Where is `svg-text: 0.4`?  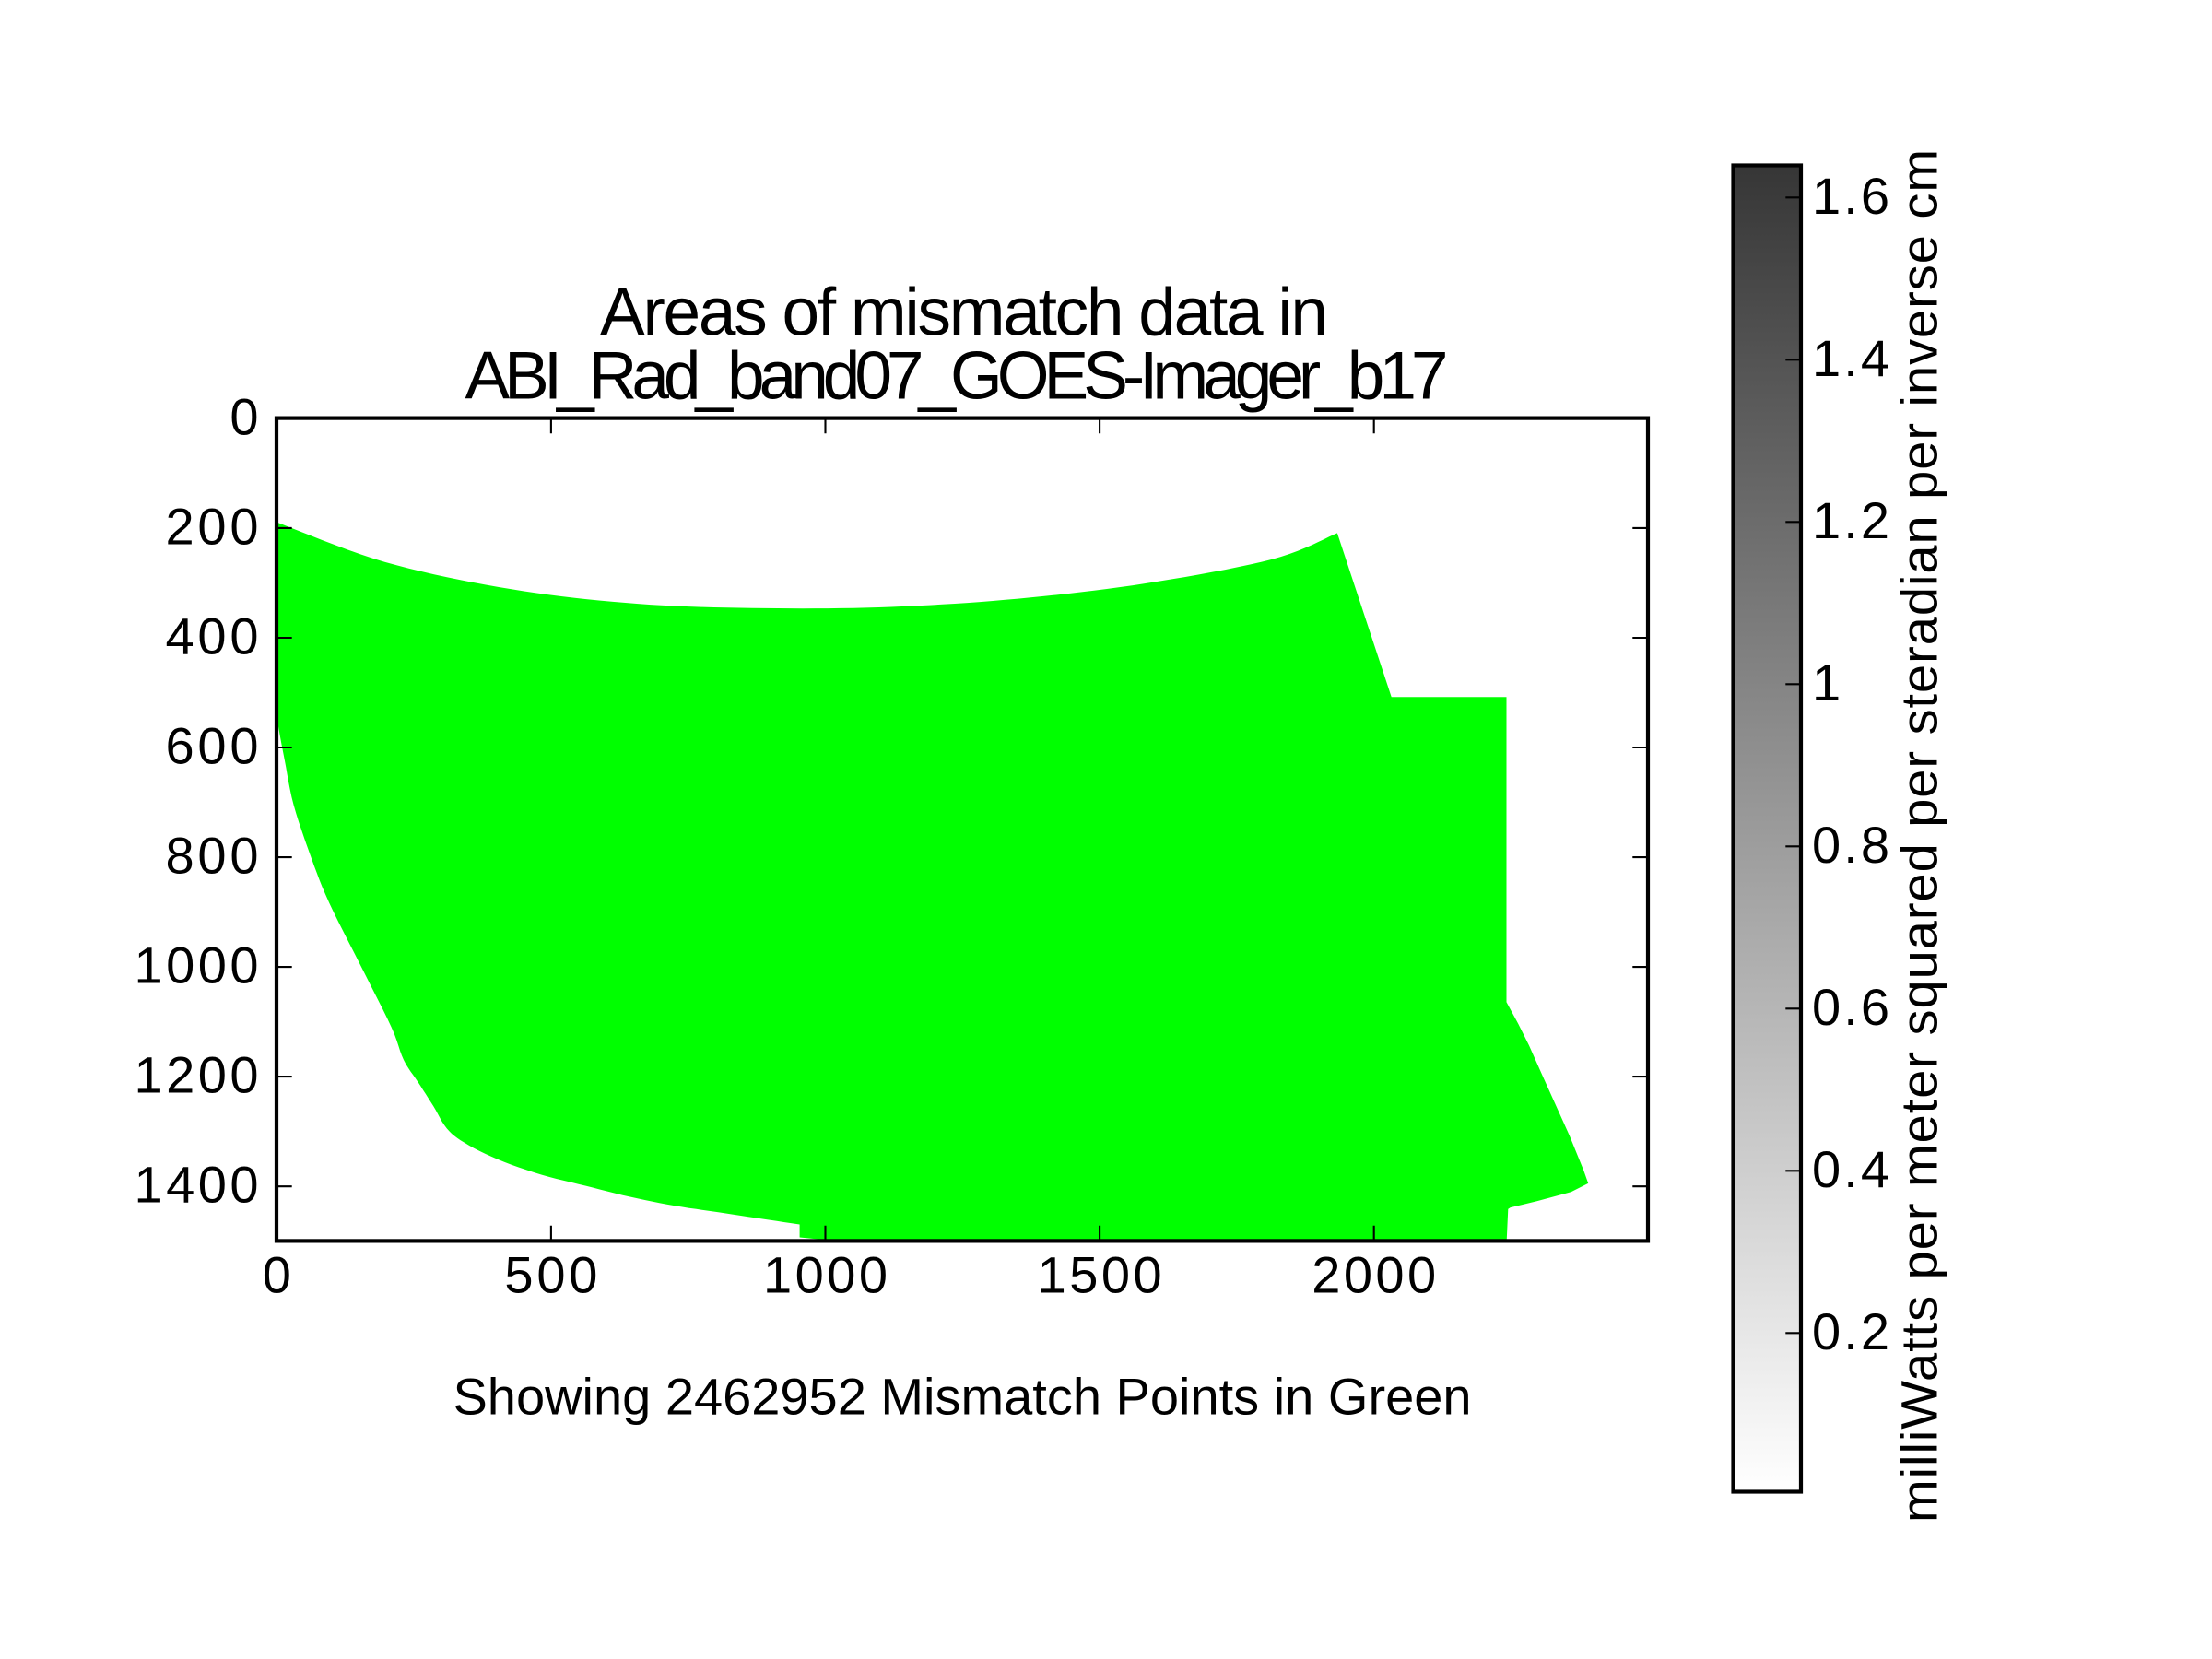 svg-text: 0.4 is located at coordinates (1850, 1169).